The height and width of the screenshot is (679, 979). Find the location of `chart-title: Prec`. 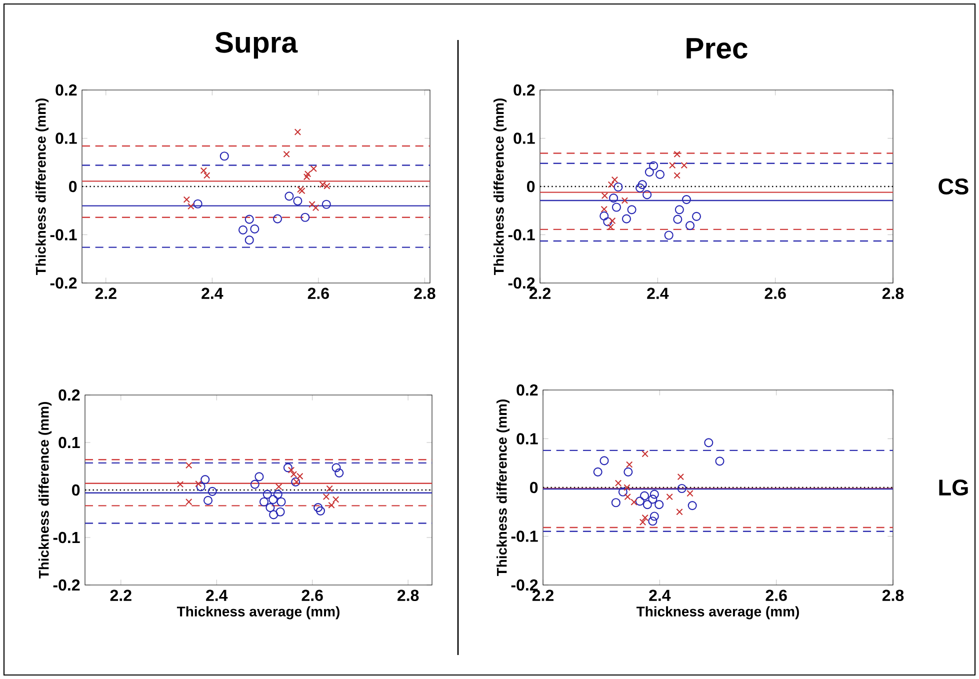

chart-title: Prec is located at coordinates (717, 48).